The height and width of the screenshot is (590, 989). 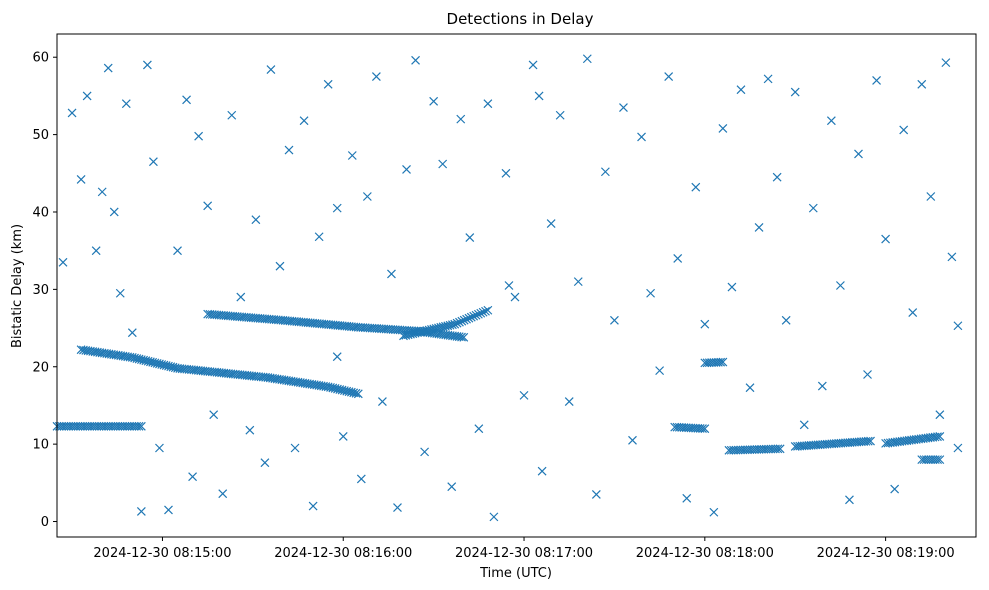 I want to click on y-tick-label: 10, so click(x=40, y=445).